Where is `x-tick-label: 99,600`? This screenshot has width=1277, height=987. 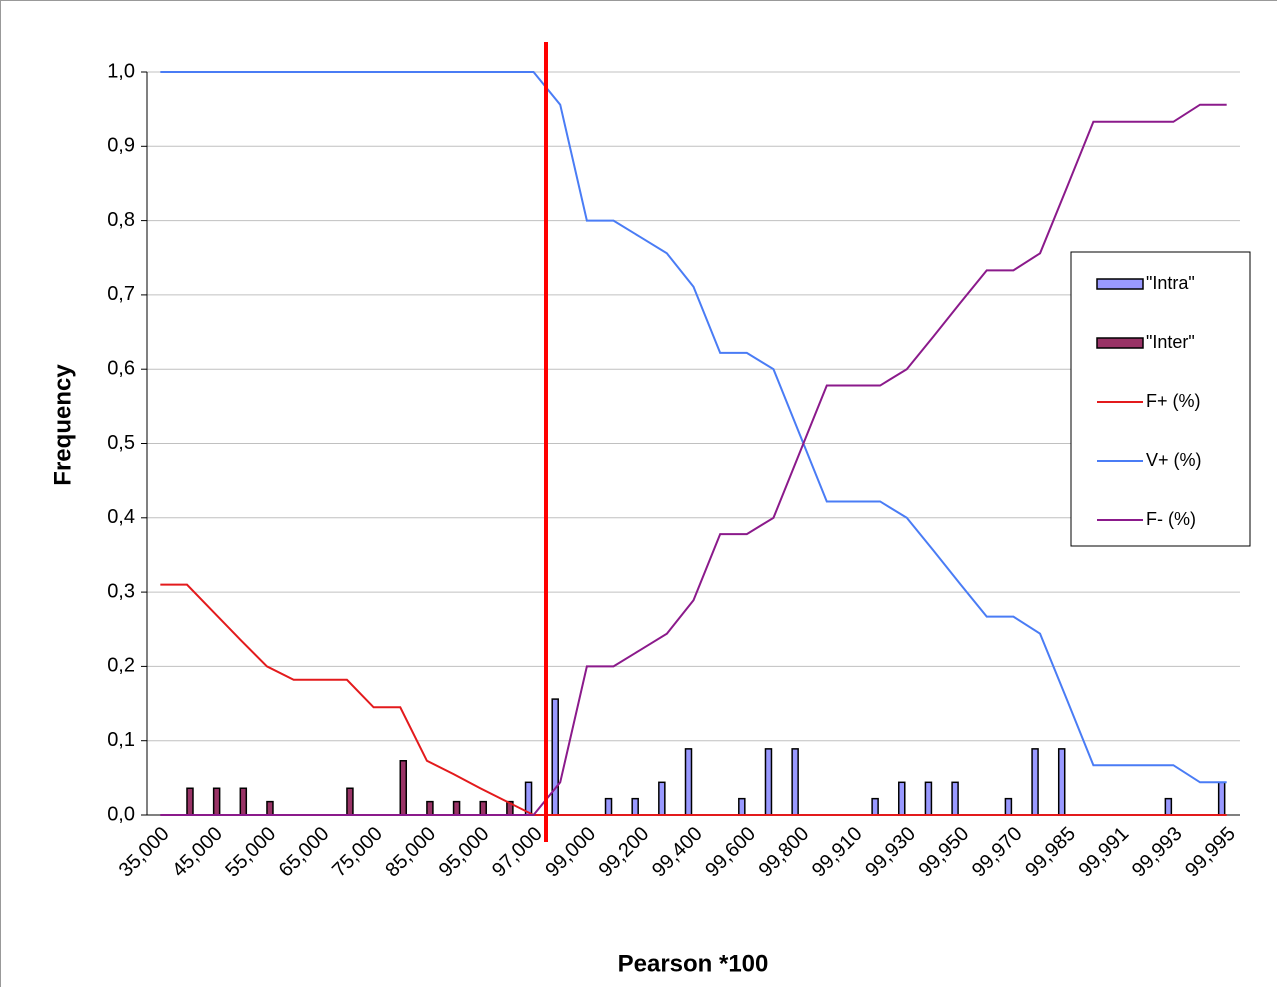 x-tick-label: 99,600 is located at coordinates (730, 852).